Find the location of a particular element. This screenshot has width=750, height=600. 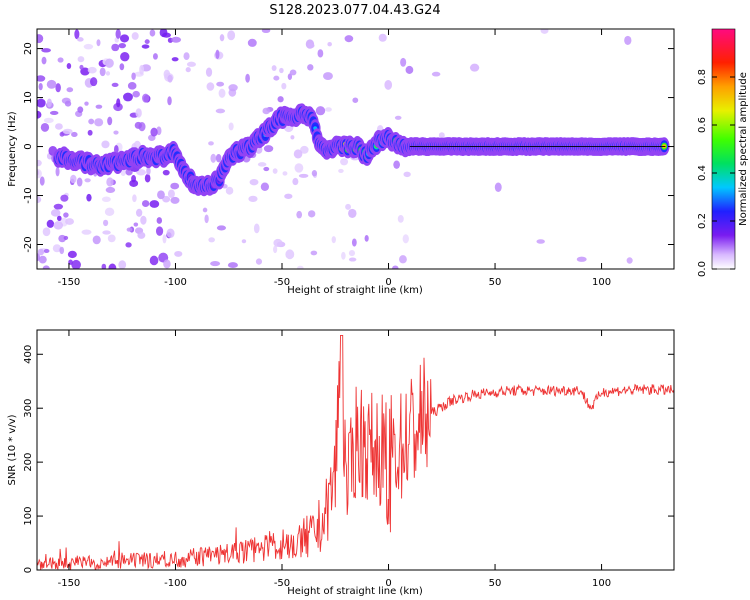

snr-x-tick-label: -150 is located at coordinates (69, 583).